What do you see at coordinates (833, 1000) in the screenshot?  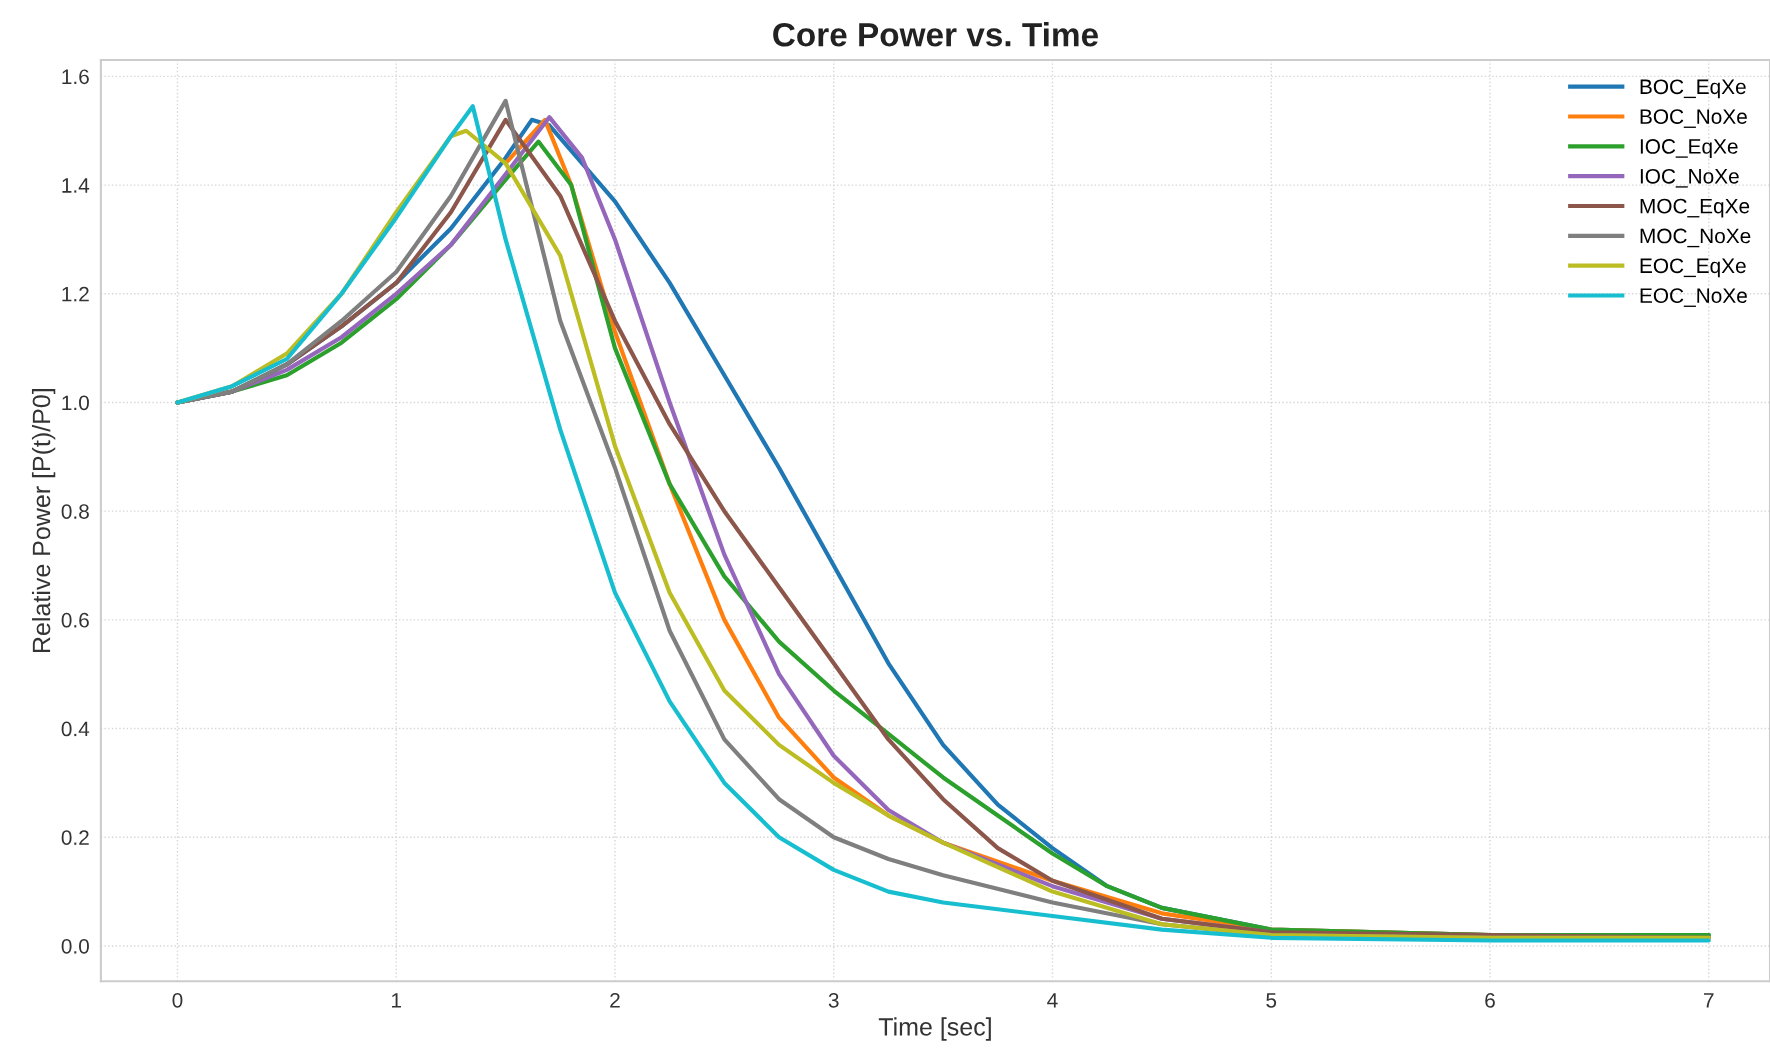 I see `x-tick-label: 3` at bounding box center [833, 1000].